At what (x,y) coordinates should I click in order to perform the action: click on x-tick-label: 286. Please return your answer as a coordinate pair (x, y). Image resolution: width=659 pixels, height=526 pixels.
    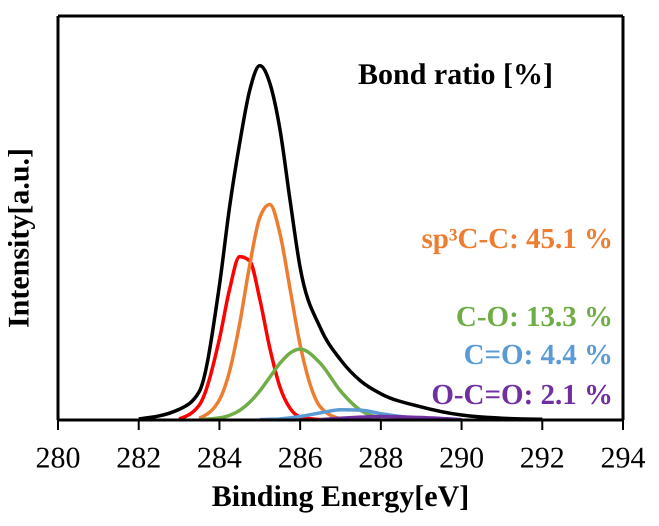
    Looking at the image, I should click on (300, 457).